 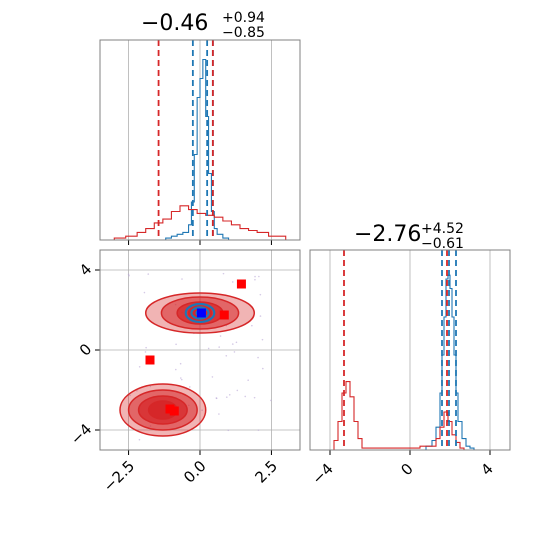 What do you see at coordinates (85, 349) in the screenshot?
I see `y-tick-label: 0` at bounding box center [85, 349].